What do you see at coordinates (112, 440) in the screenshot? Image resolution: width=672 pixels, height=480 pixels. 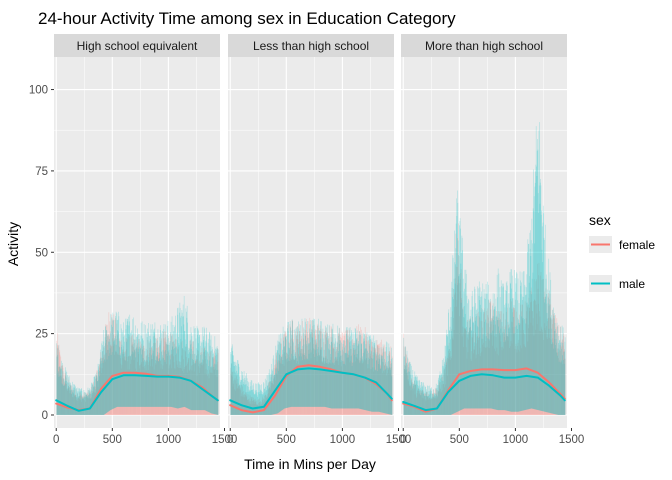 I see `x-tick-label: 500` at bounding box center [112, 440].